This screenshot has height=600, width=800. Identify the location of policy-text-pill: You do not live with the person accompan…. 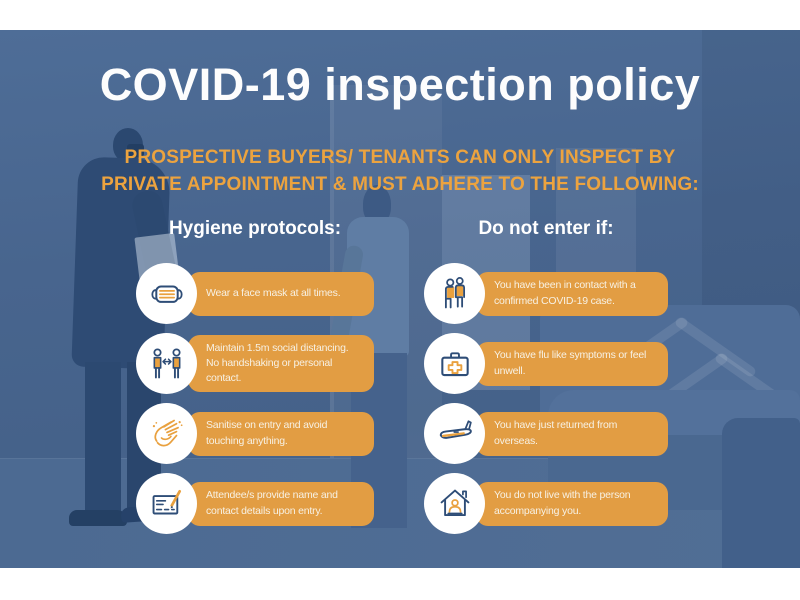
(572, 503).